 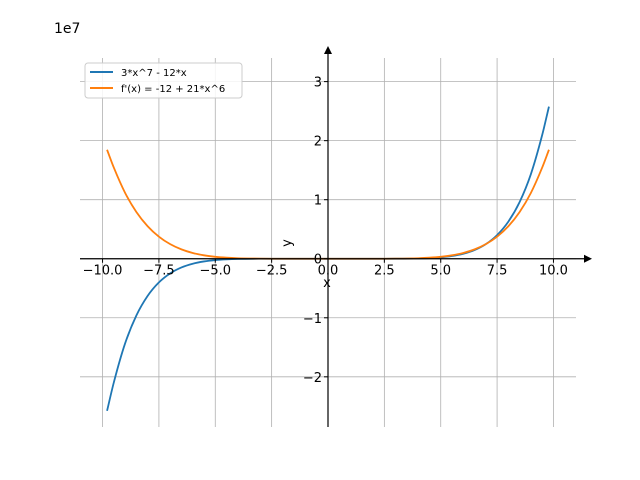 What do you see at coordinates (173, 89) in the screenshot?
I see `legend-label: f'(x) = -12 + 21*x^6` at bounding box center [173, 89].